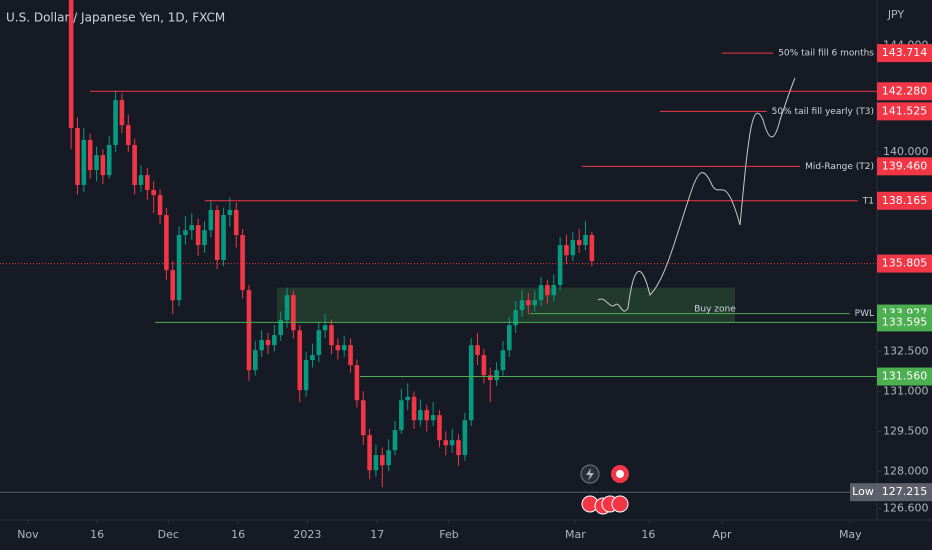 Image resolution: width=932 pixels, height=550 pixels. What do you see at coordinates (906, 390) in the screenshot?
I see `y-tick-label: 131.000` at bounding box center [906, 390].